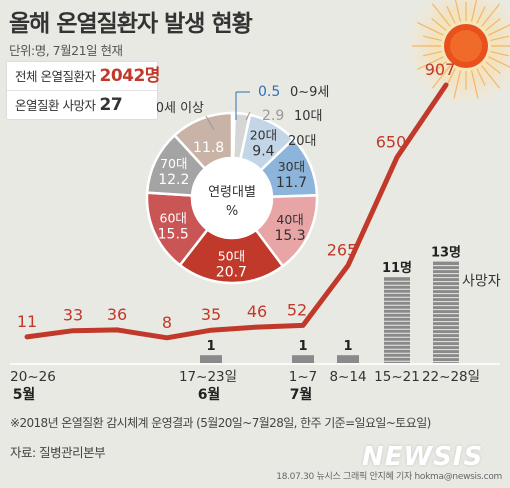 The height and width of the screenshot is (488, 510). What do you see at coordinates (273, 116) in the screenshot?
I see `donut-ext-value: 2.9` at bounding box center [273, 116].